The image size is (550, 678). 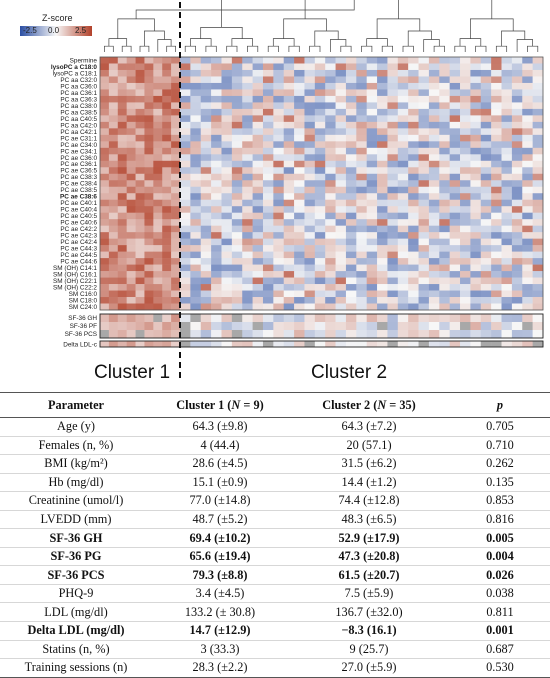 What do you see at coordinates (275, 483) in the screenshot?
I see `table-row: Hb (mg/dl) 15.1 (±0.9) 14.4 (±1.2) 0.135` at bounding box center [275, 483].